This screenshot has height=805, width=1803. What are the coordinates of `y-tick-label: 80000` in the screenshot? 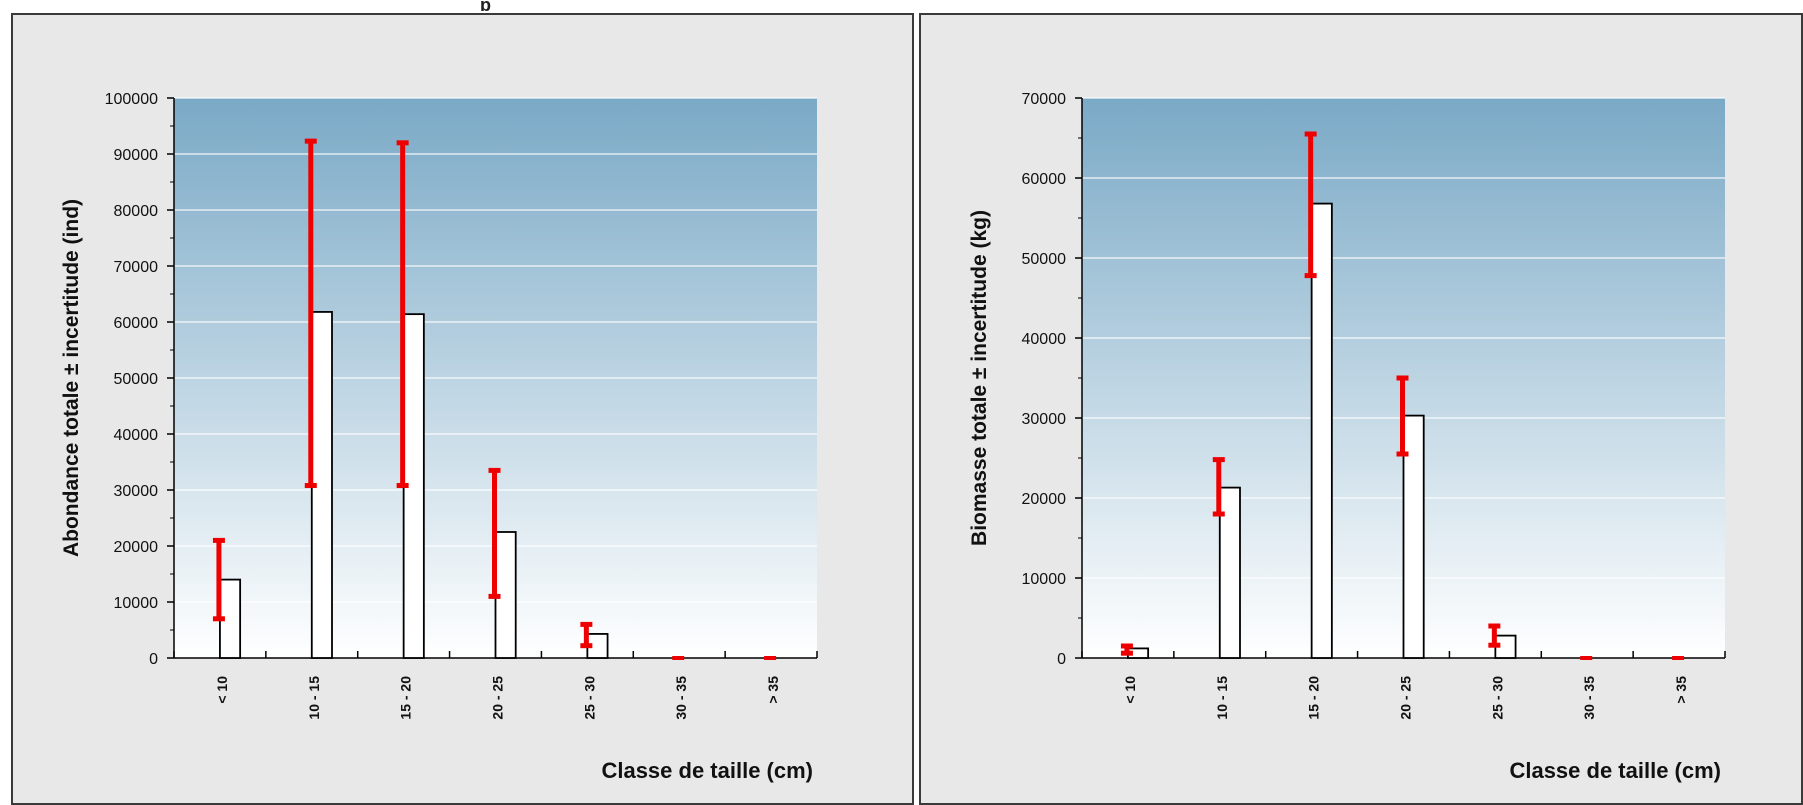 It's located at (136, 211).